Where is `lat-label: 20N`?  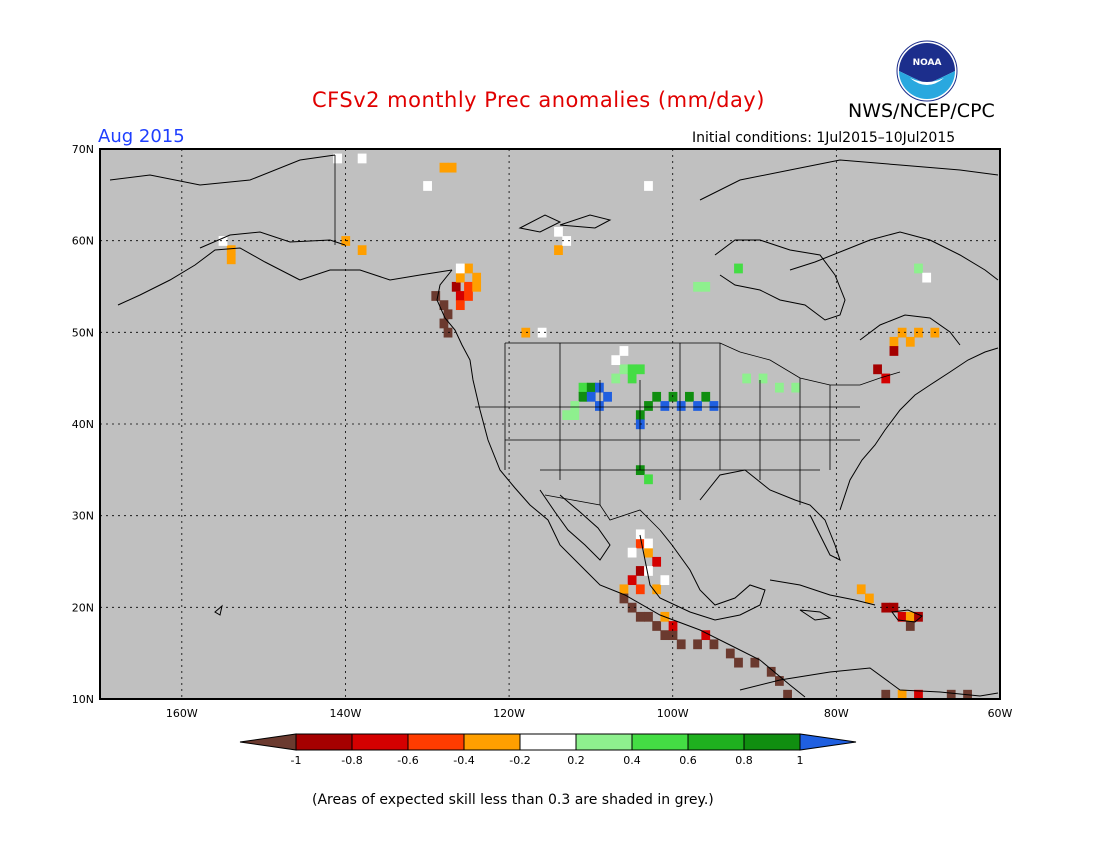 lat-label: 20N is located at coordinates (83, 607).